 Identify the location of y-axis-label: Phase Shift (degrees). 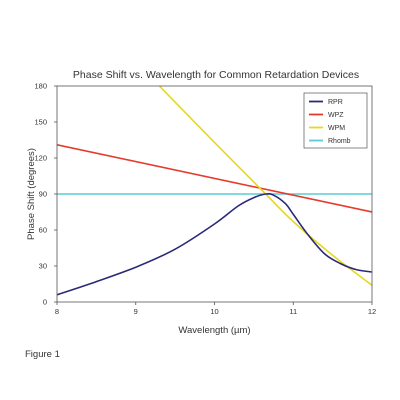
(31, 194).